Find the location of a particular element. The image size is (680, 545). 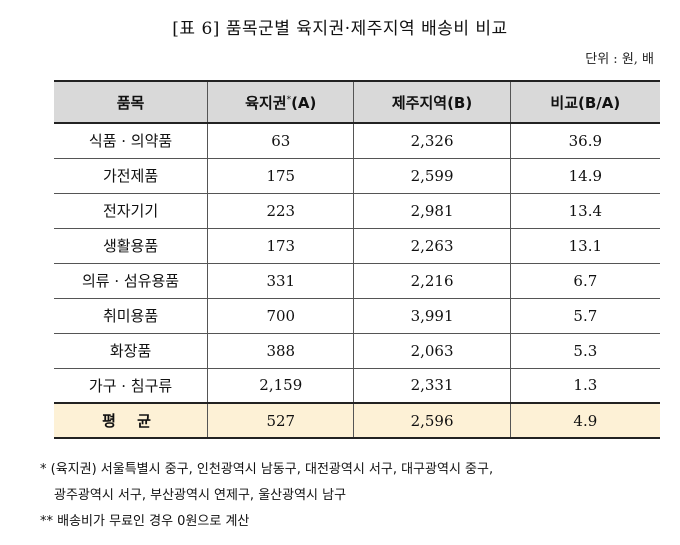

table-row: 생활용품 173 2,263 13.1 is located at coordinates (357, 245).